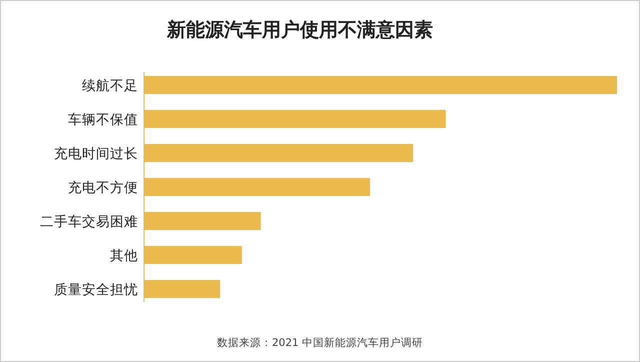  What do you see at coordinates (103, 188) in the screenshot?
I see `y-tick-label: 充电不方便` at bounding box center [103, 188].